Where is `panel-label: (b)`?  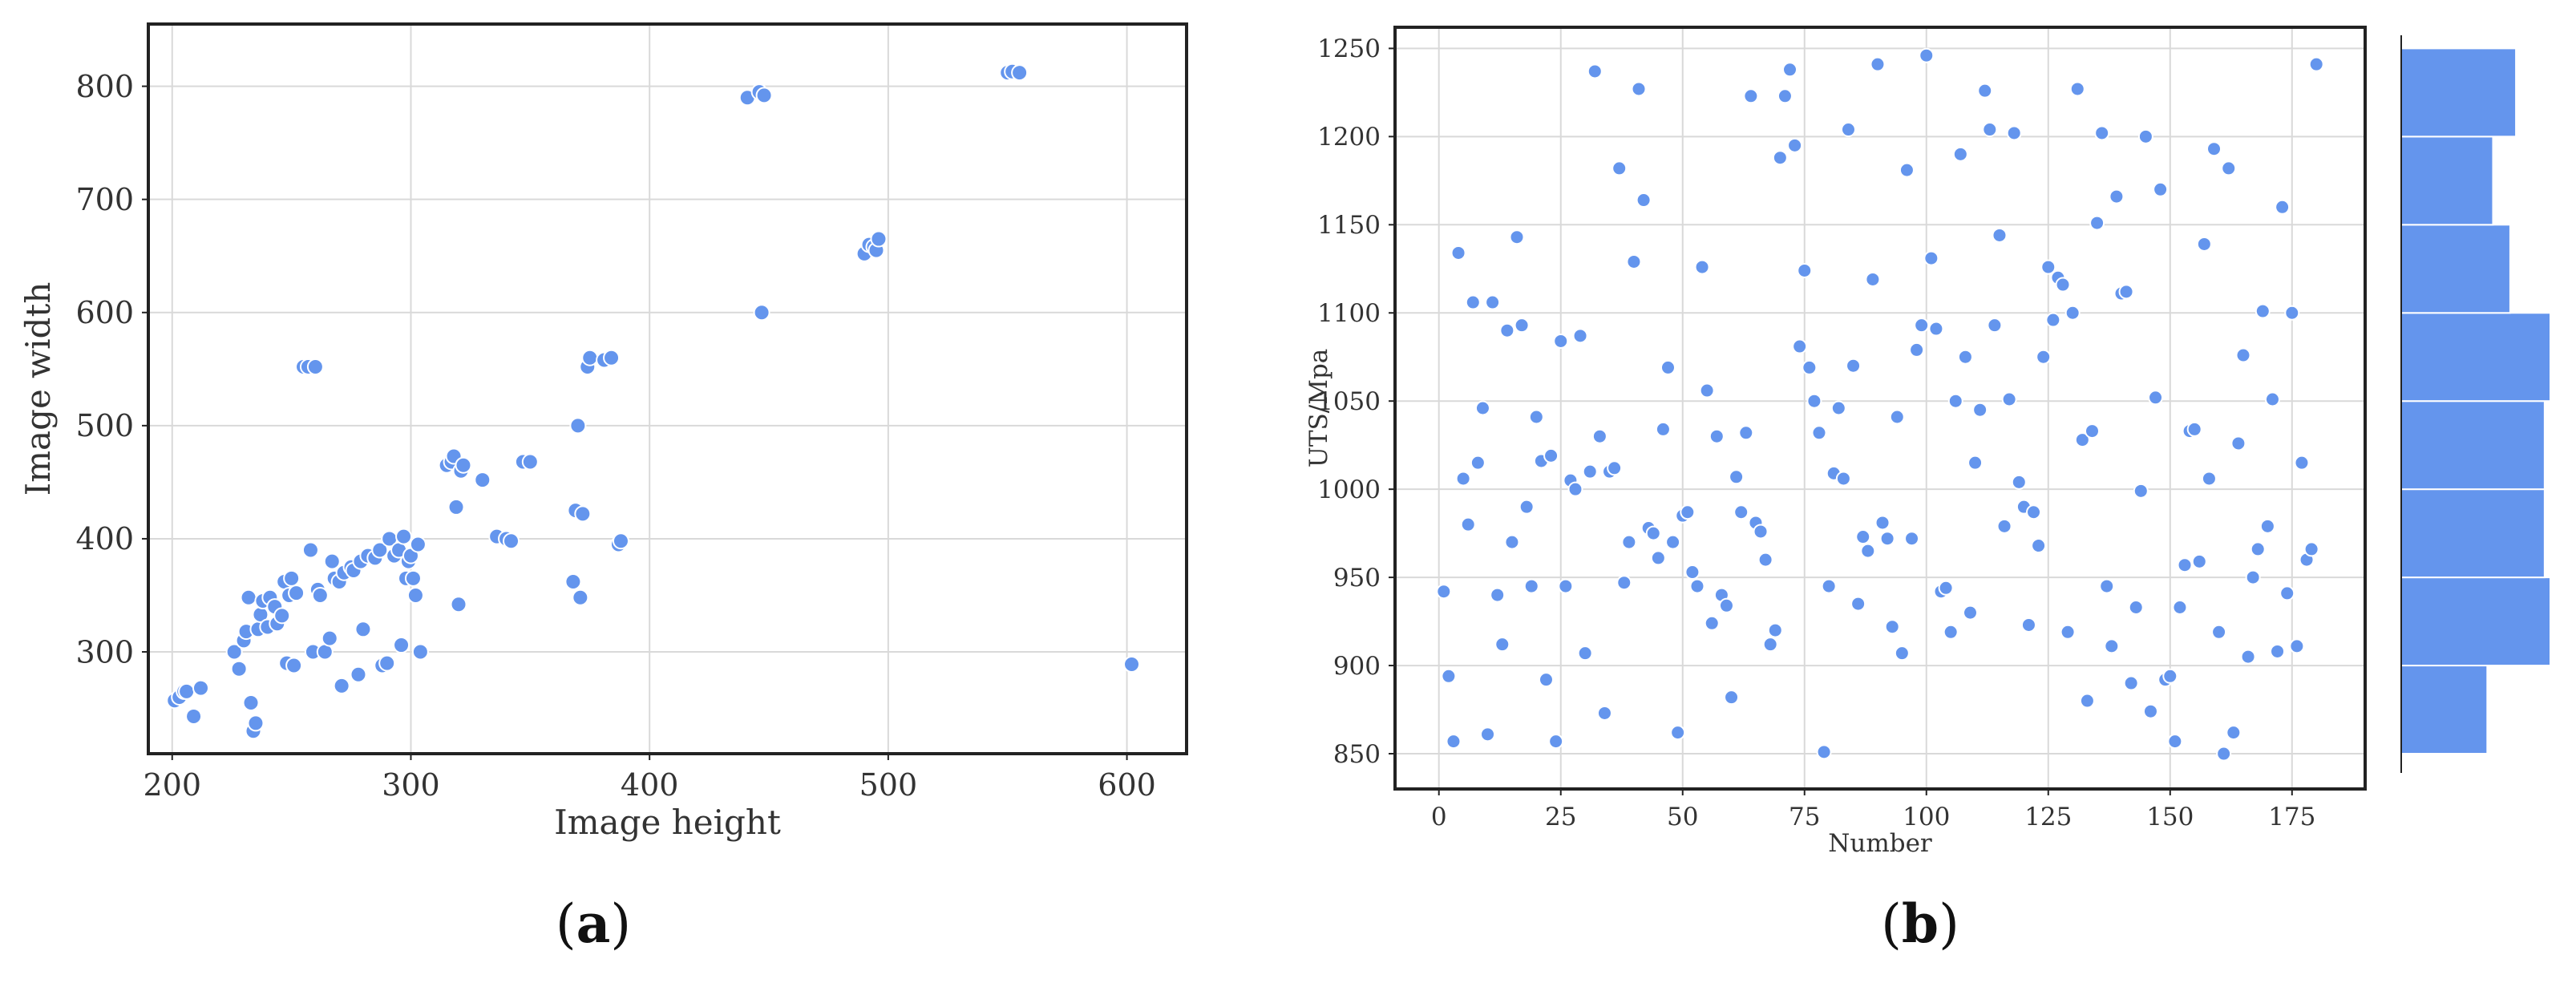 panel-label: (b) is located at coordinates (1920, 923).